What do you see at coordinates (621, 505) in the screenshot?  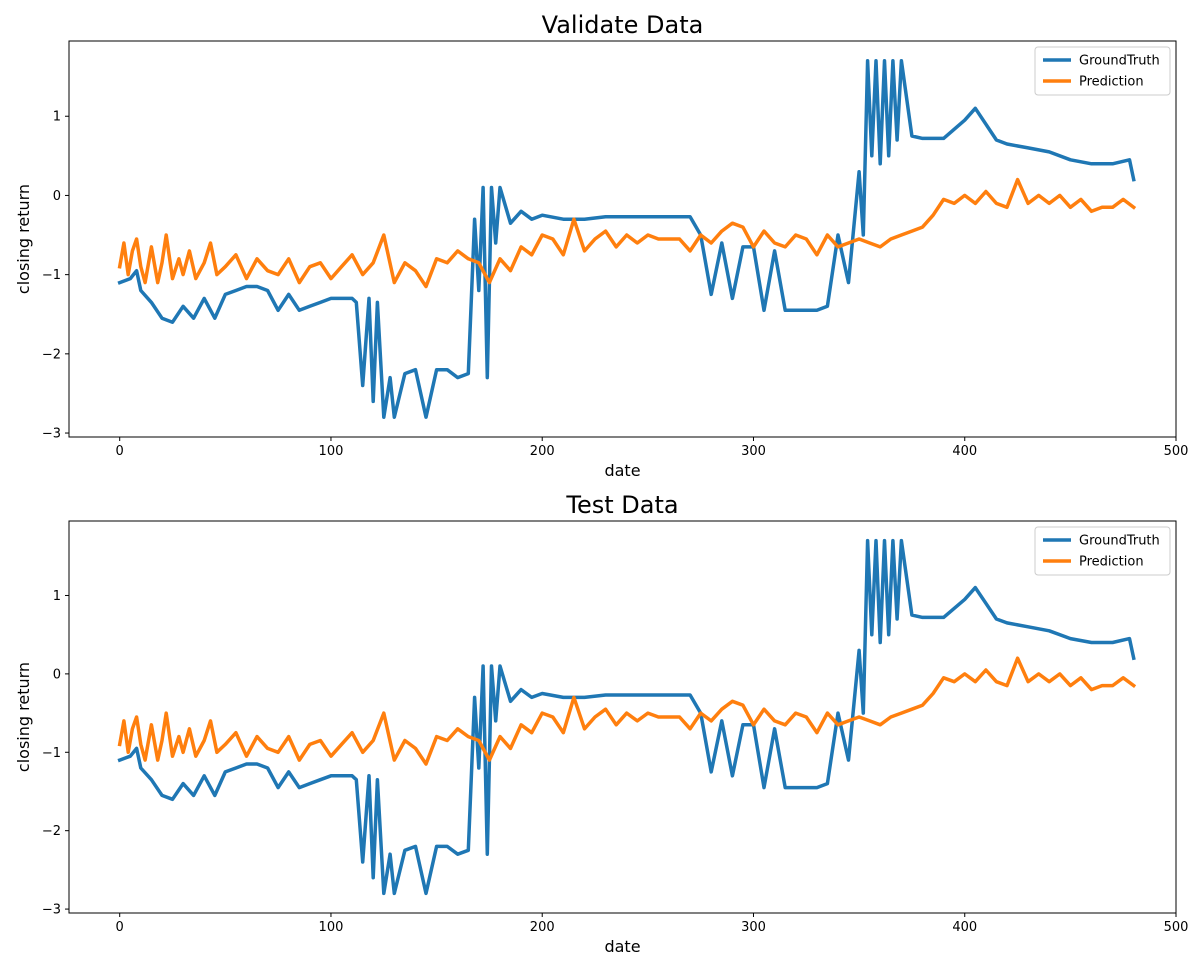 I see `chart-title: Test Data` at bounding box center [621, 505].